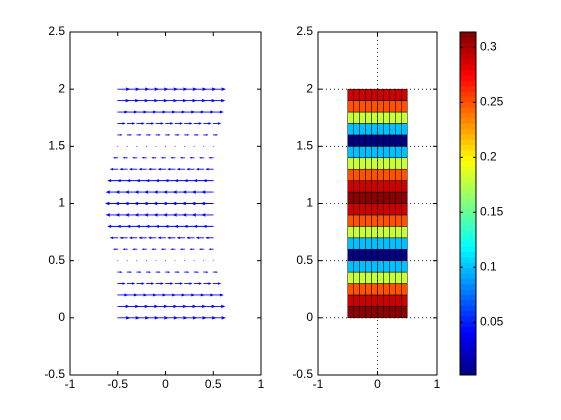 This screenshot has height=420, width=561. Describe the element at coordinates (165, 384) in the screenshot. I see `x-tick-label: 0` at that location.